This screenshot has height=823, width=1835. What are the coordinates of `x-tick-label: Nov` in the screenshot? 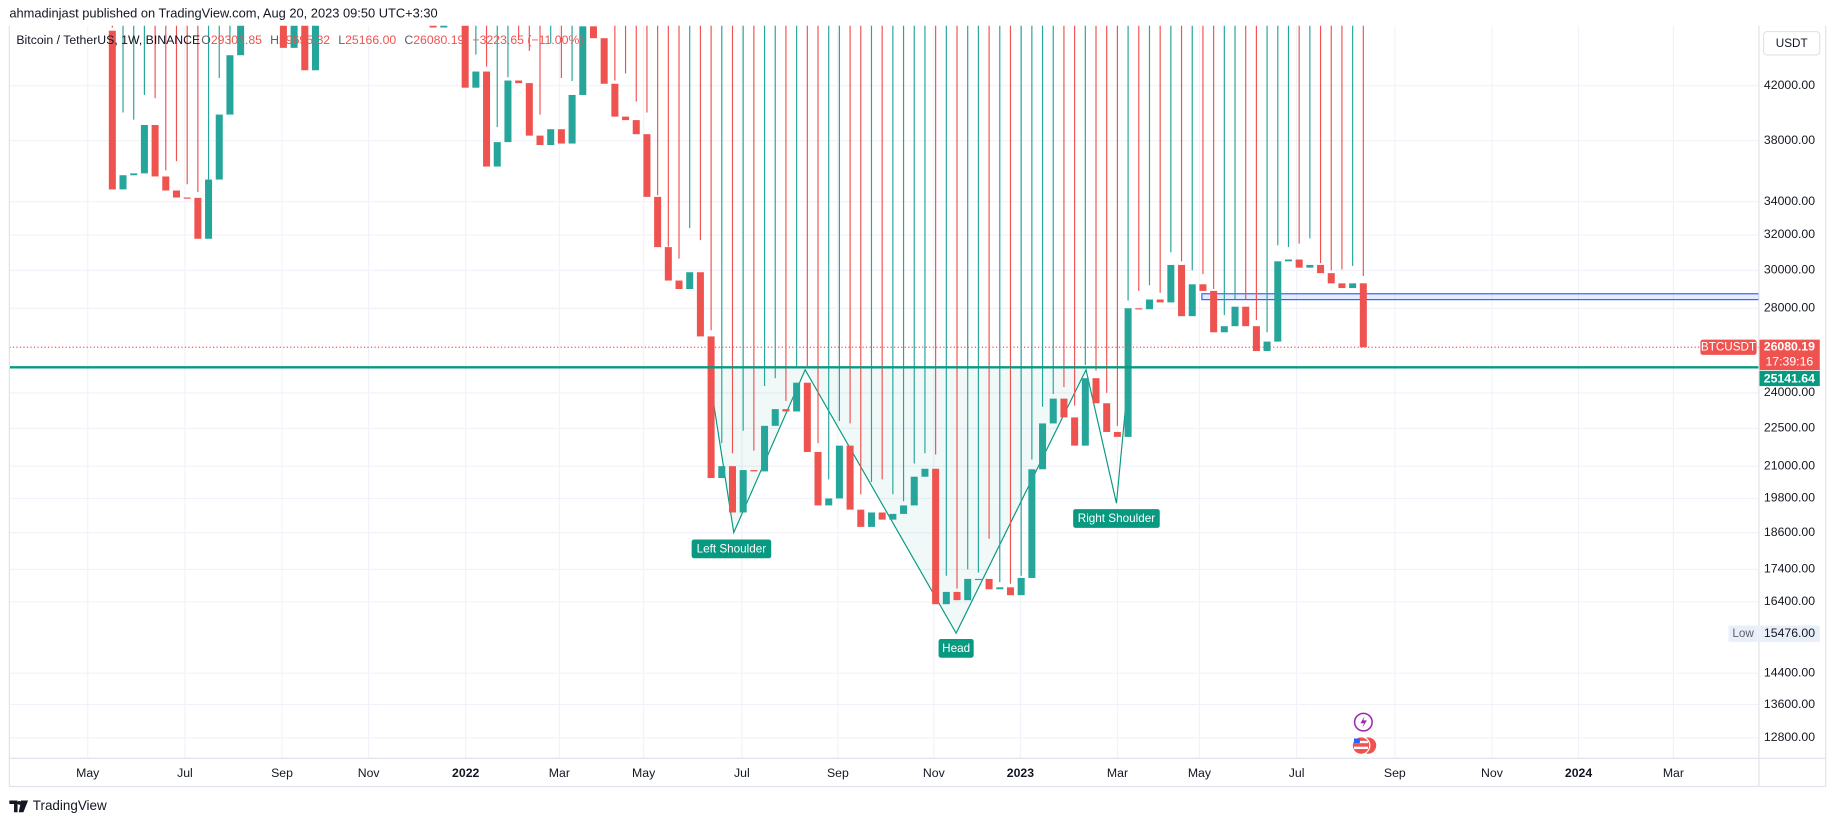 It's located at (369, 773).